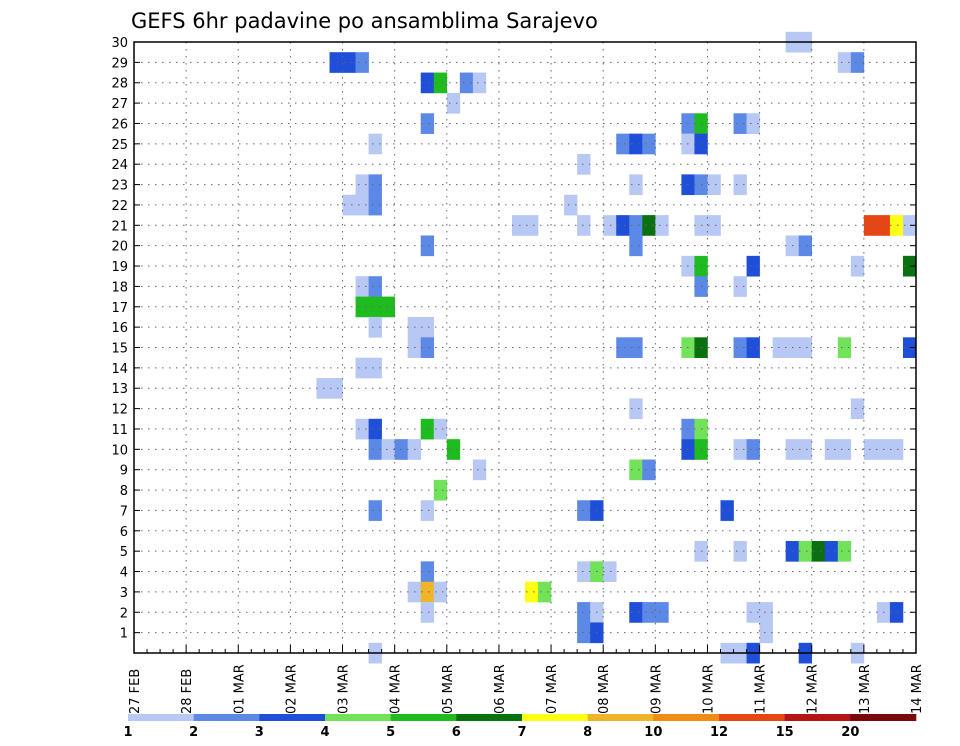 This screenshot has width=960, height=746. Describe the element at coordinates (135, 691) in the screenshot. I see `x-tick-label: 27 FEB` at that location.